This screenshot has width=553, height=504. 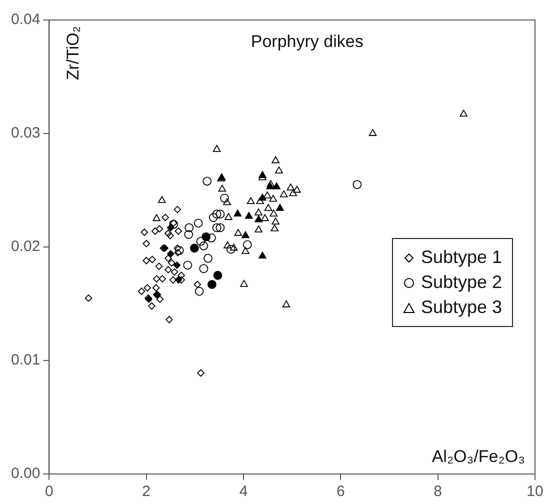 I want to click on x-tick-label: 4, so click(x=243, y=491).